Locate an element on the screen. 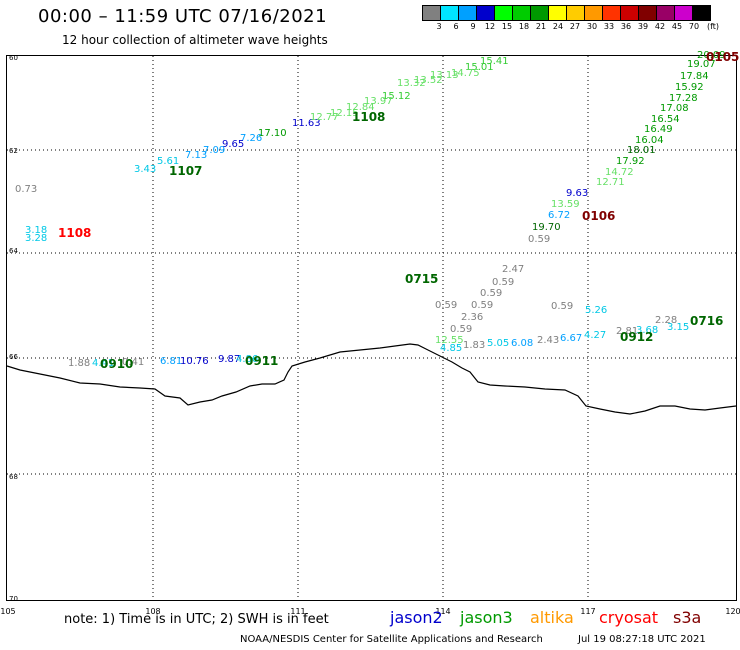  wave-height-reading: 2.81 is located at coordinates (627, 331).